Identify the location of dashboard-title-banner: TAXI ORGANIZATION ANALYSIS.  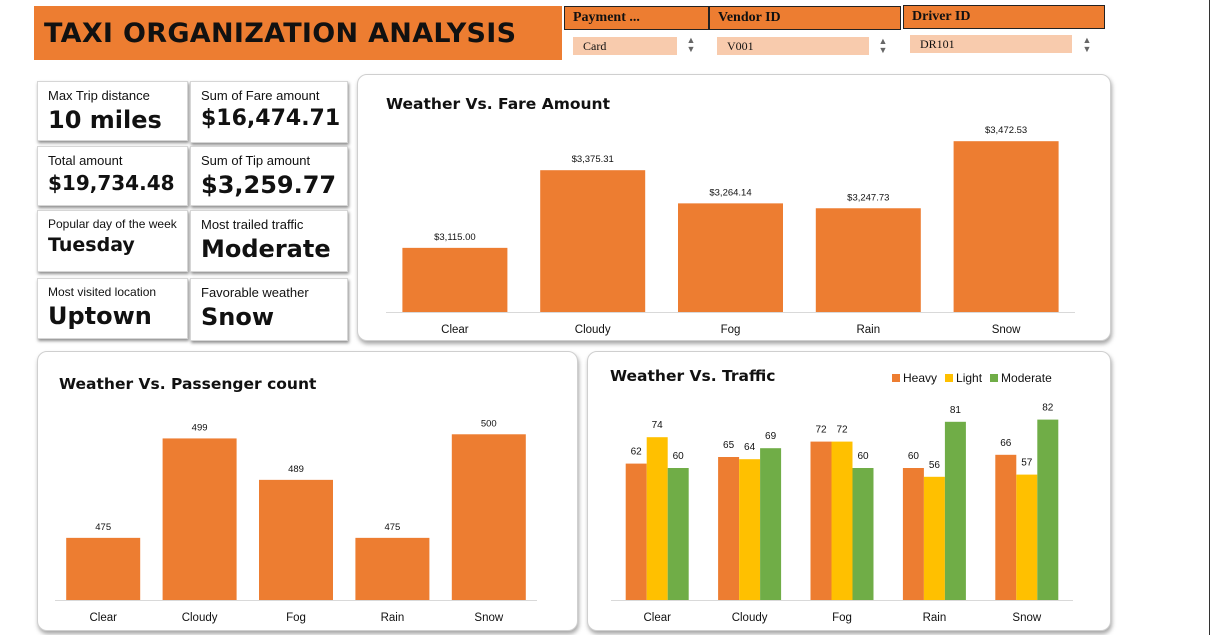
(298, 33).